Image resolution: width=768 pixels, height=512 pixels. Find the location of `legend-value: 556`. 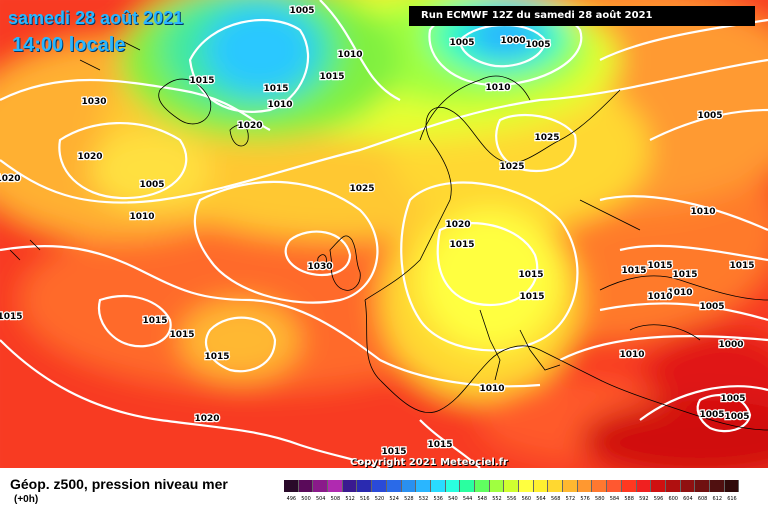

legend-value: 556 is located at coordinates (511, 499).